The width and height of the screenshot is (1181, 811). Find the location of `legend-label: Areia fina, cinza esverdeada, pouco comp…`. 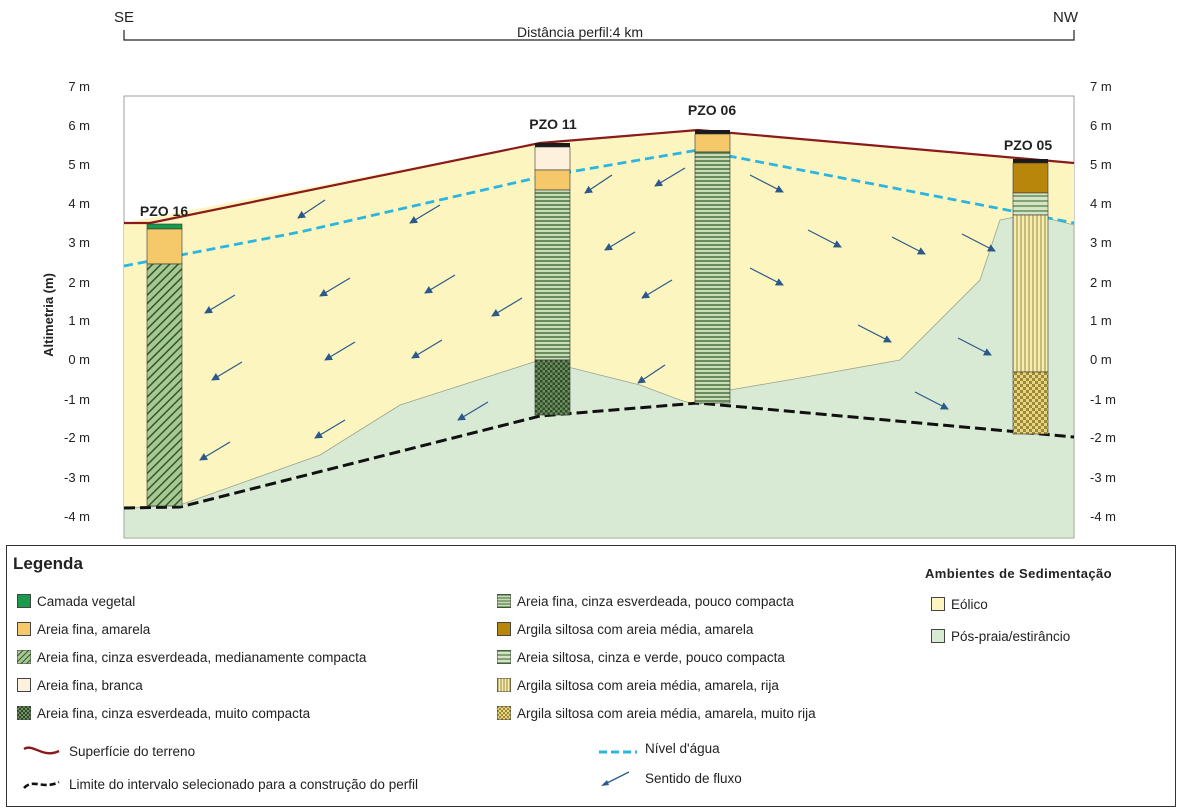

legend-label: Areia fina, cinza esverdeada, pouco comp… is located at coordinates (655, 601).